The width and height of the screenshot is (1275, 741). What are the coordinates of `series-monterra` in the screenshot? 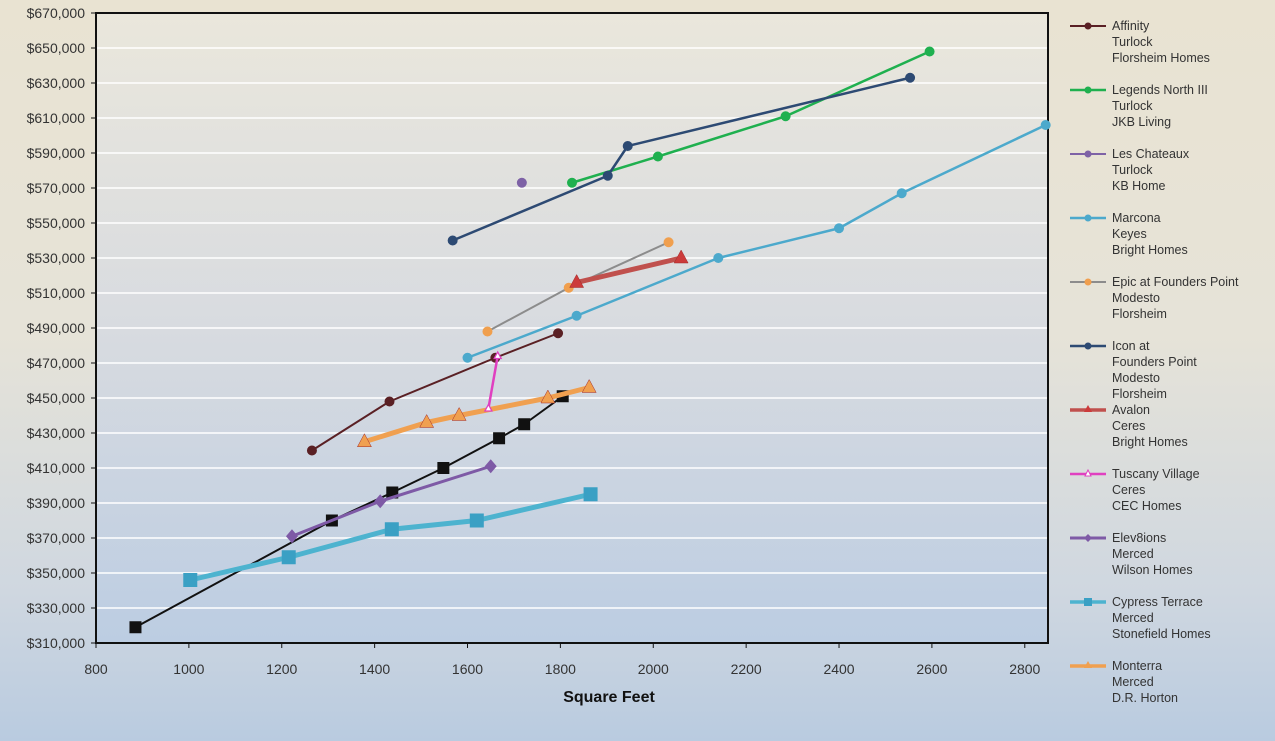 It's located at (476, 412).